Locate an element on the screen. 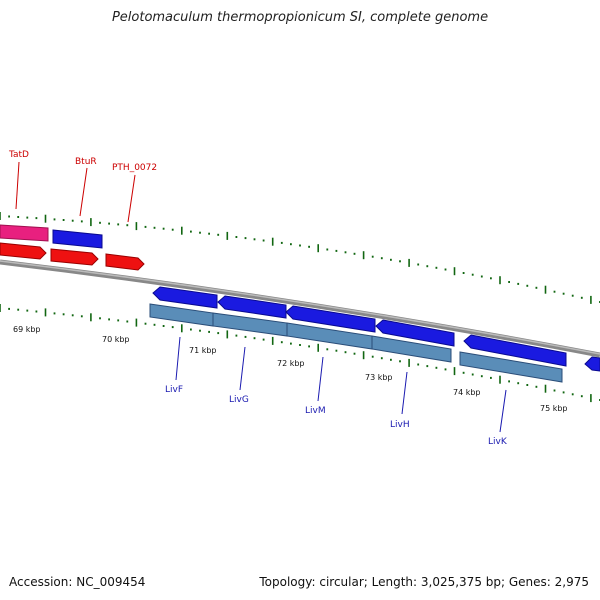 The height and width of the screenshot is (600, 600). gene-partial-blue is located at coordinates (592, 364).